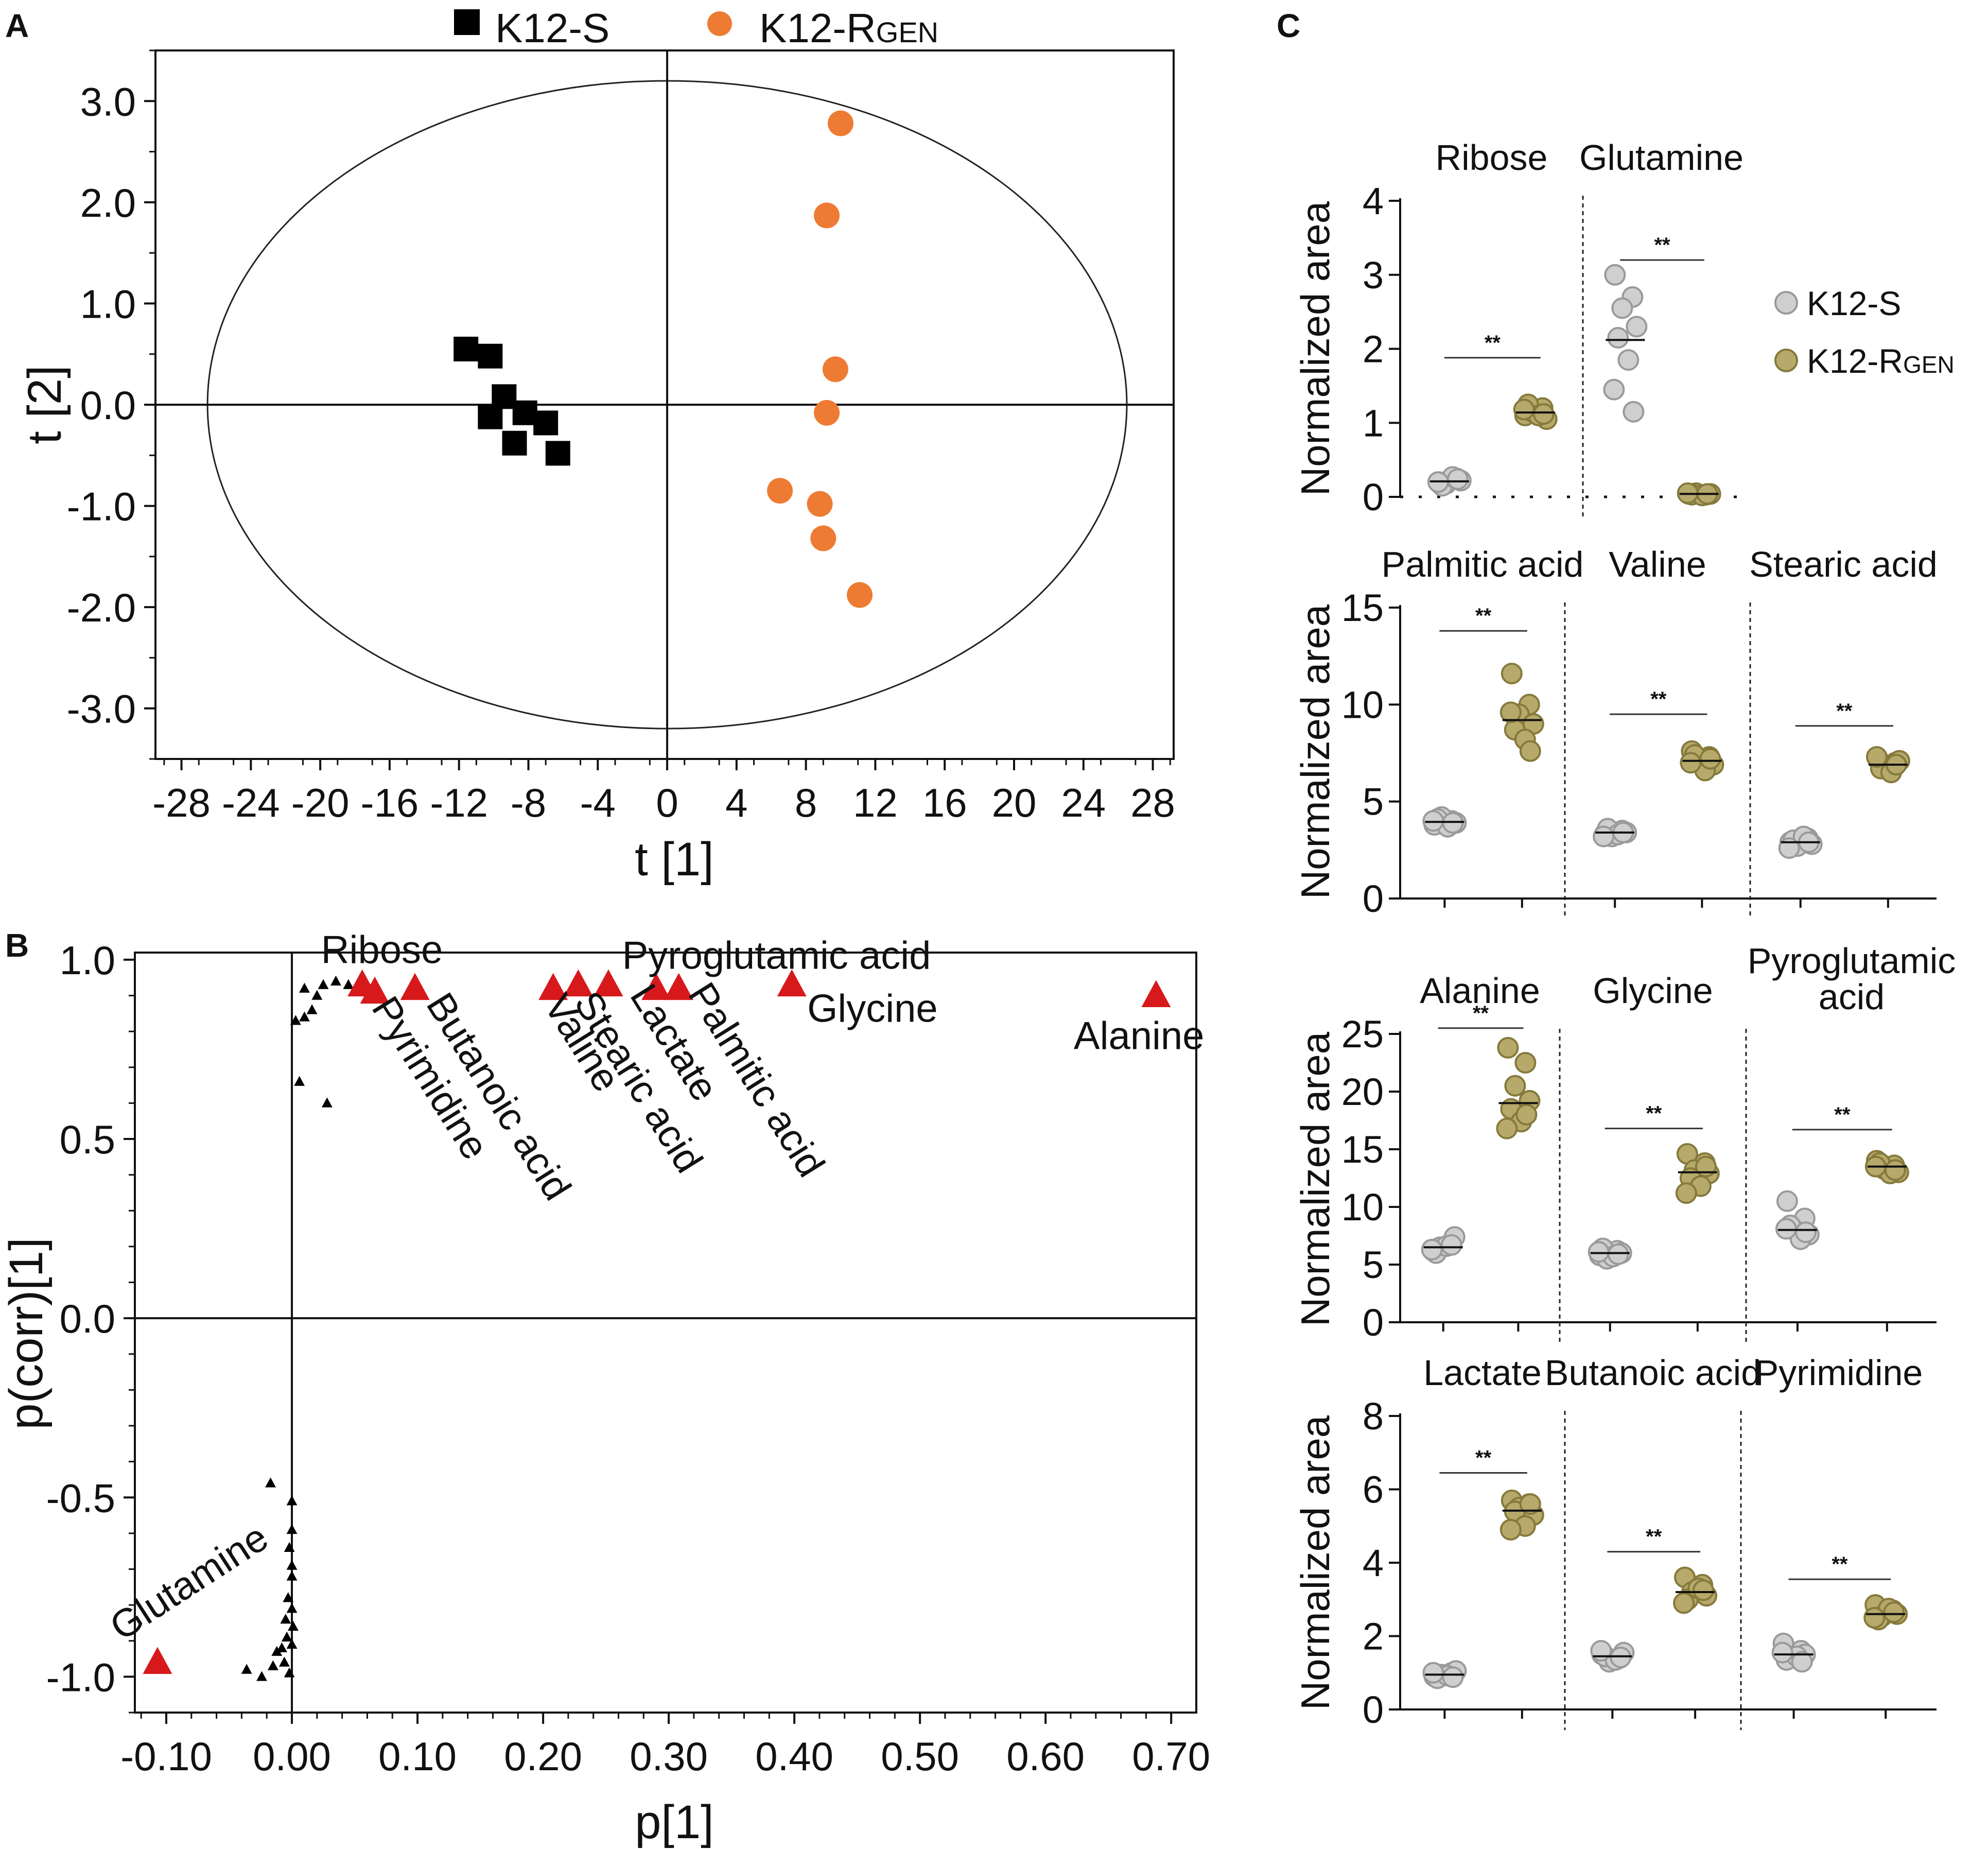  Describe the element at coordinates (1483, 726) in the screenshot. I see `strip-panel-palmitic-acid: Palmitic acid **` at that location.